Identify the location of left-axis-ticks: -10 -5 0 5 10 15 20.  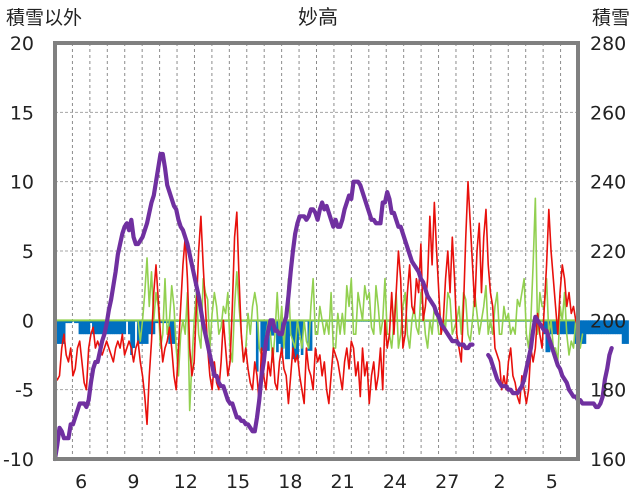
(18, 252).